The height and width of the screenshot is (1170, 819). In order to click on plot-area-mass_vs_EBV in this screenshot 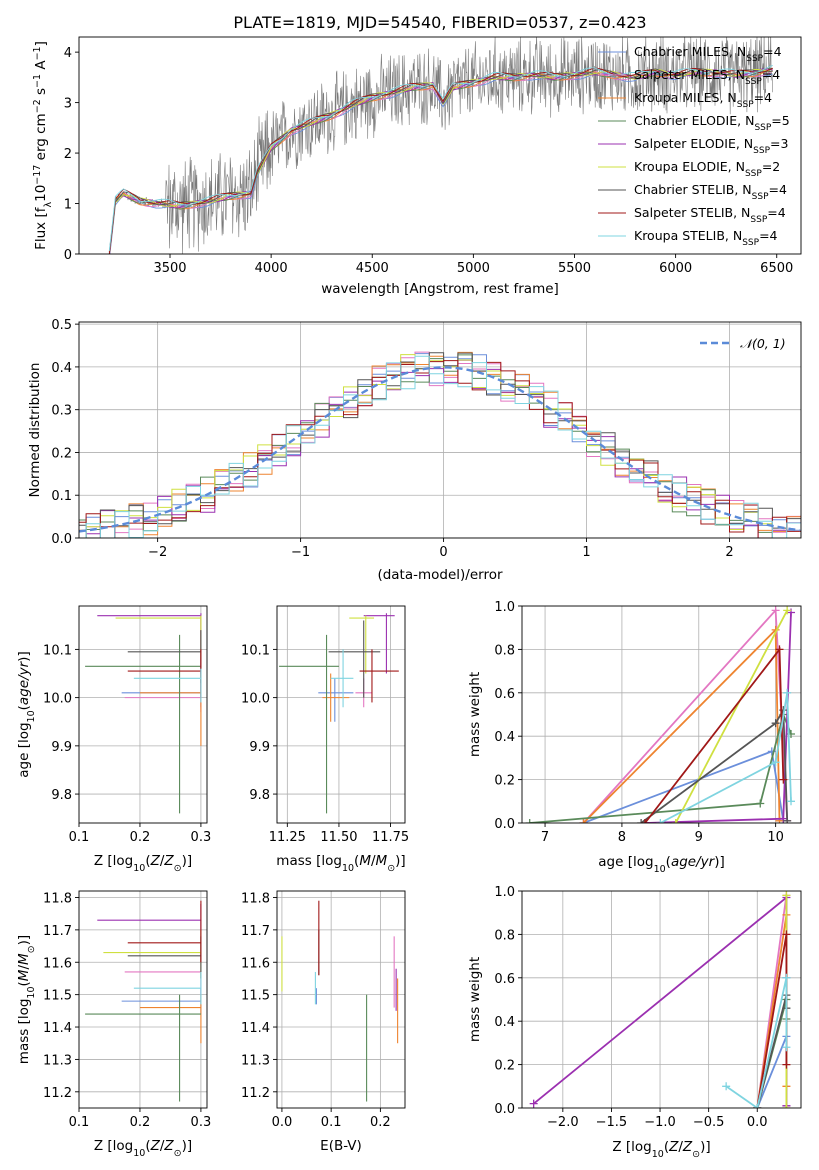, I will do `click(341, 999)`.